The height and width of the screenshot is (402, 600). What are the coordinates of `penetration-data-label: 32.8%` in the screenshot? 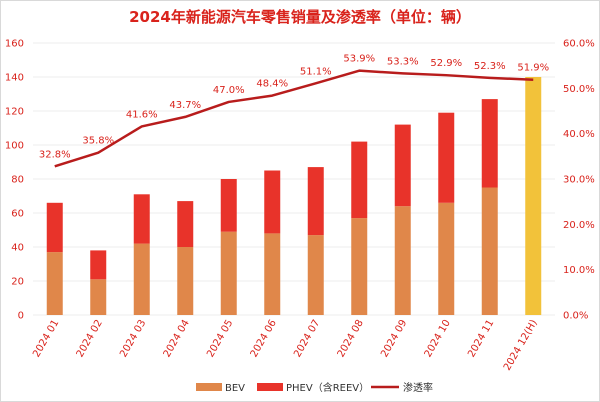 It's located at (55, 154).